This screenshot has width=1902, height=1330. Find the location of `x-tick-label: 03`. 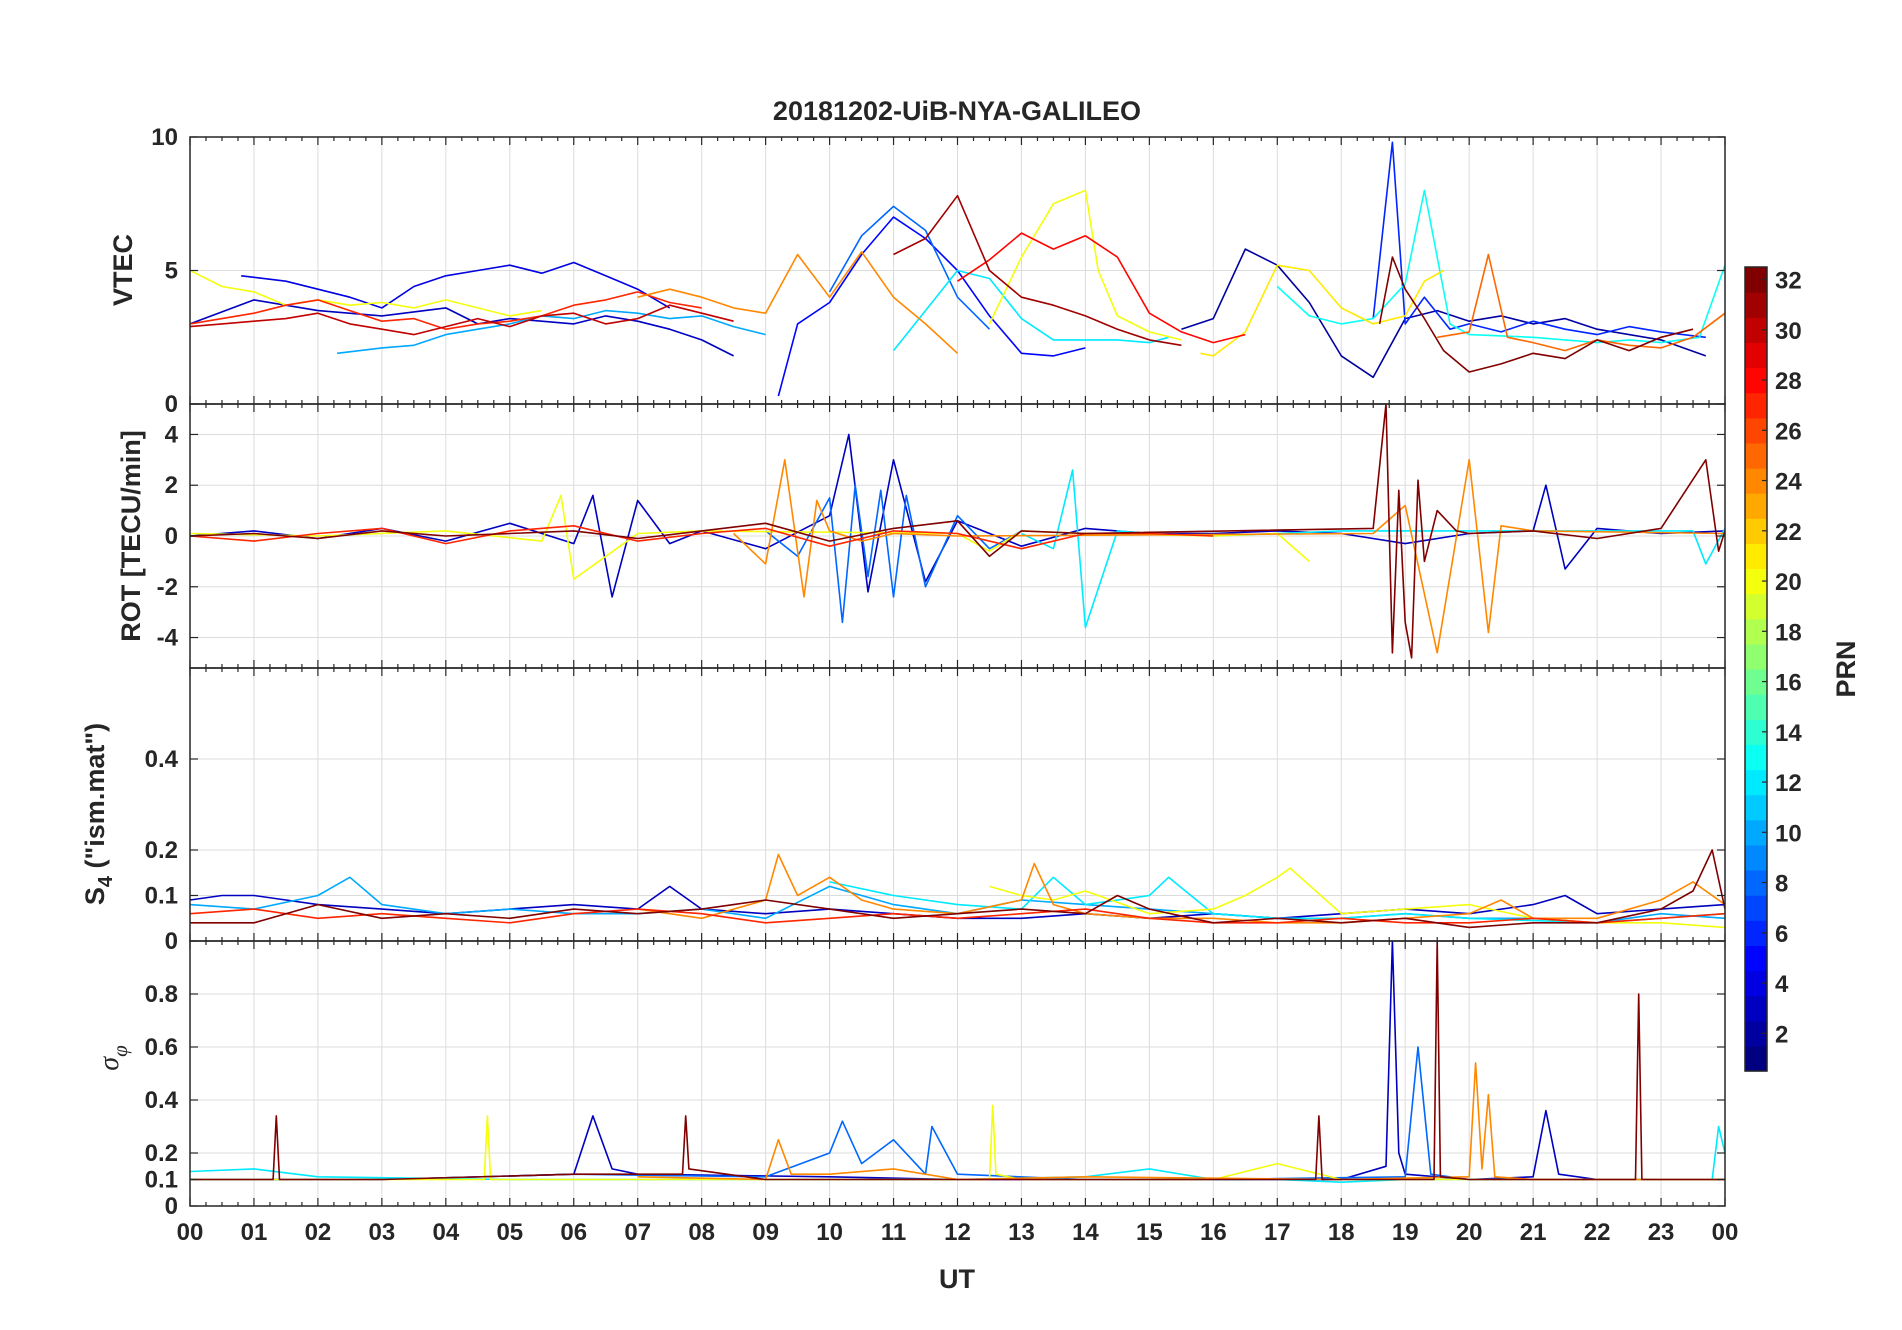

x-tick-label: 03 is located at coordinates (382, 1232).